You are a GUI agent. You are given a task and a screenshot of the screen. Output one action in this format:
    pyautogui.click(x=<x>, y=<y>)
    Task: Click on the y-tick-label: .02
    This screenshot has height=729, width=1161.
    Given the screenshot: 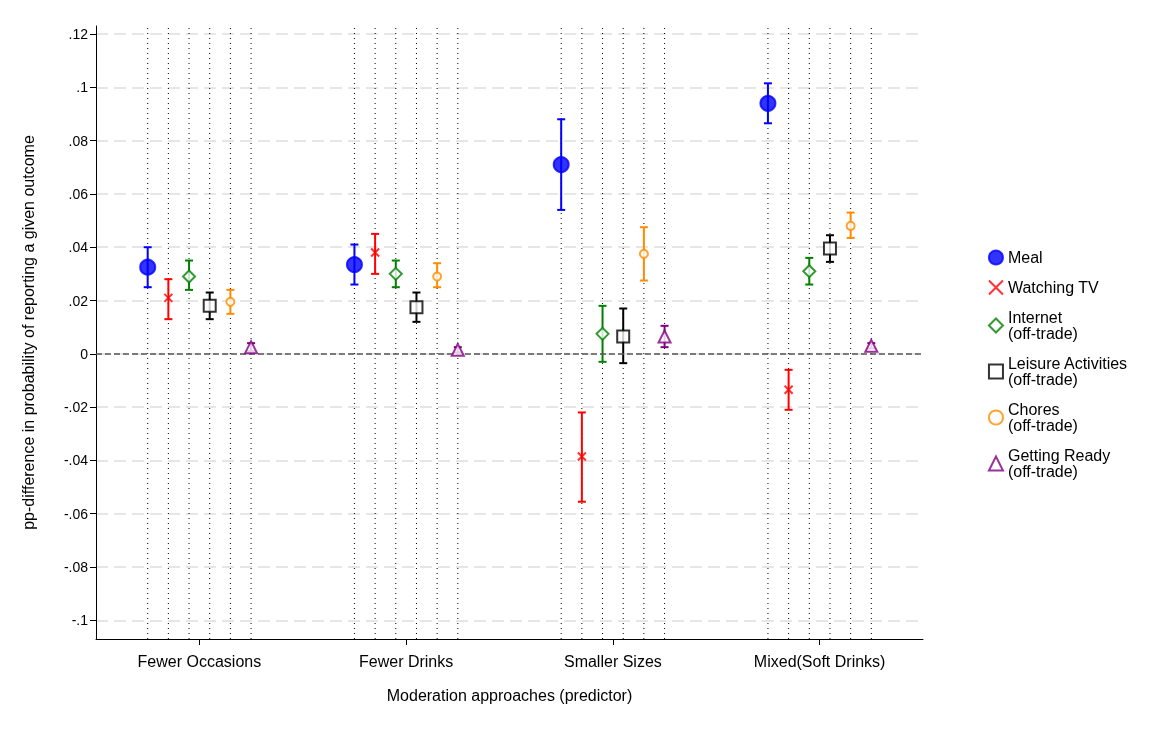 What is the action you would take?
    pyautogui.click(x=78, y=300)
    